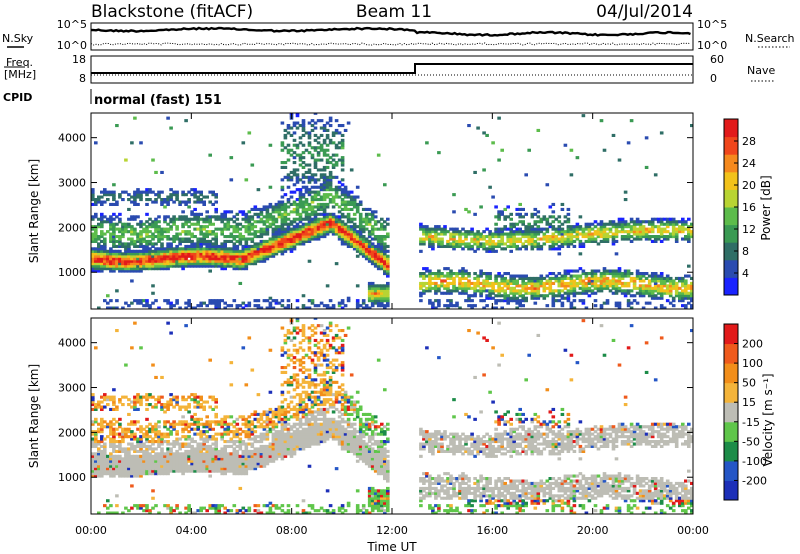  Describe the element at coordinates (72, 227) in the screenshot. I see `y-tick-label: 2000` at that location.